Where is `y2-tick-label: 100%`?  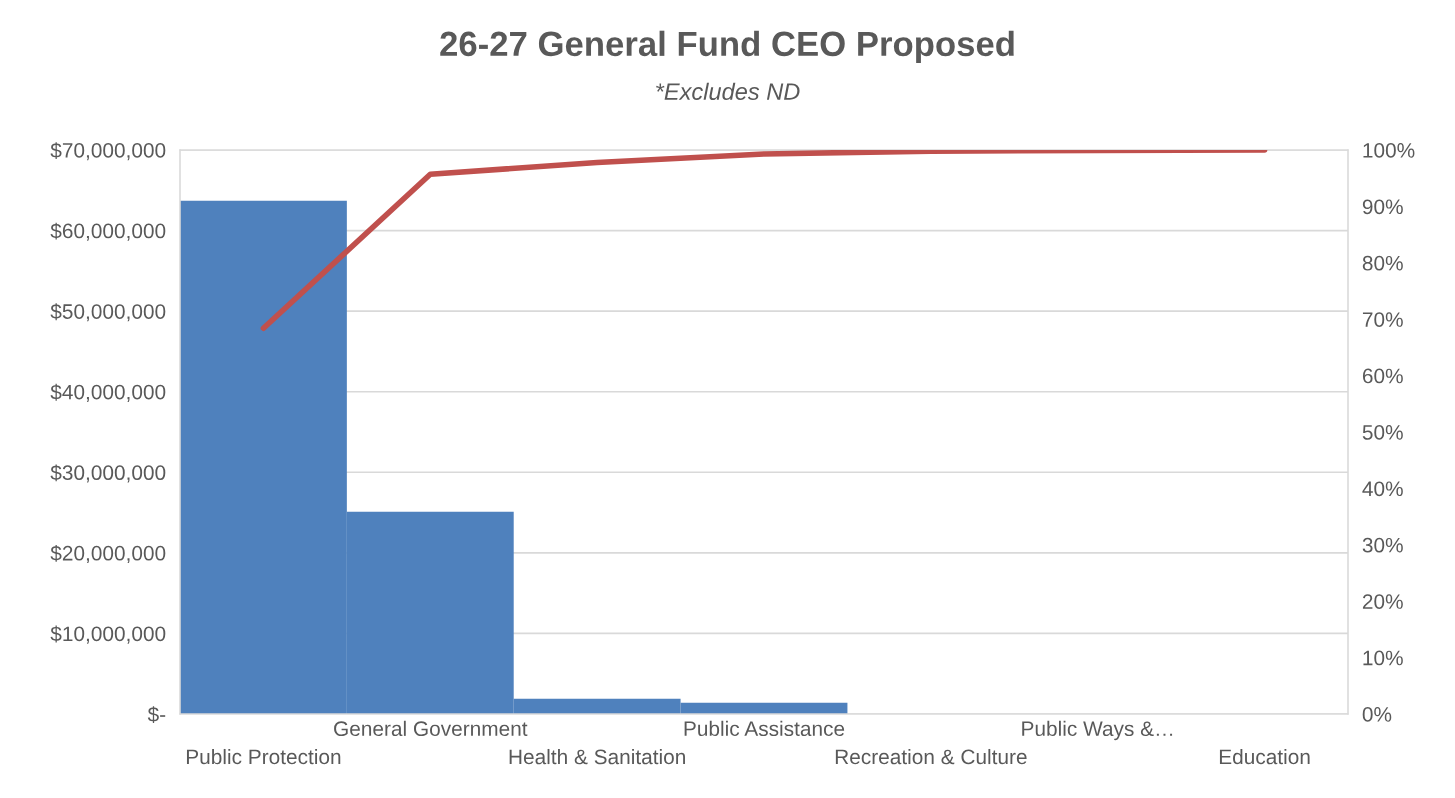 y2-tick-label: 100% is located at coordinates (1389, 150).